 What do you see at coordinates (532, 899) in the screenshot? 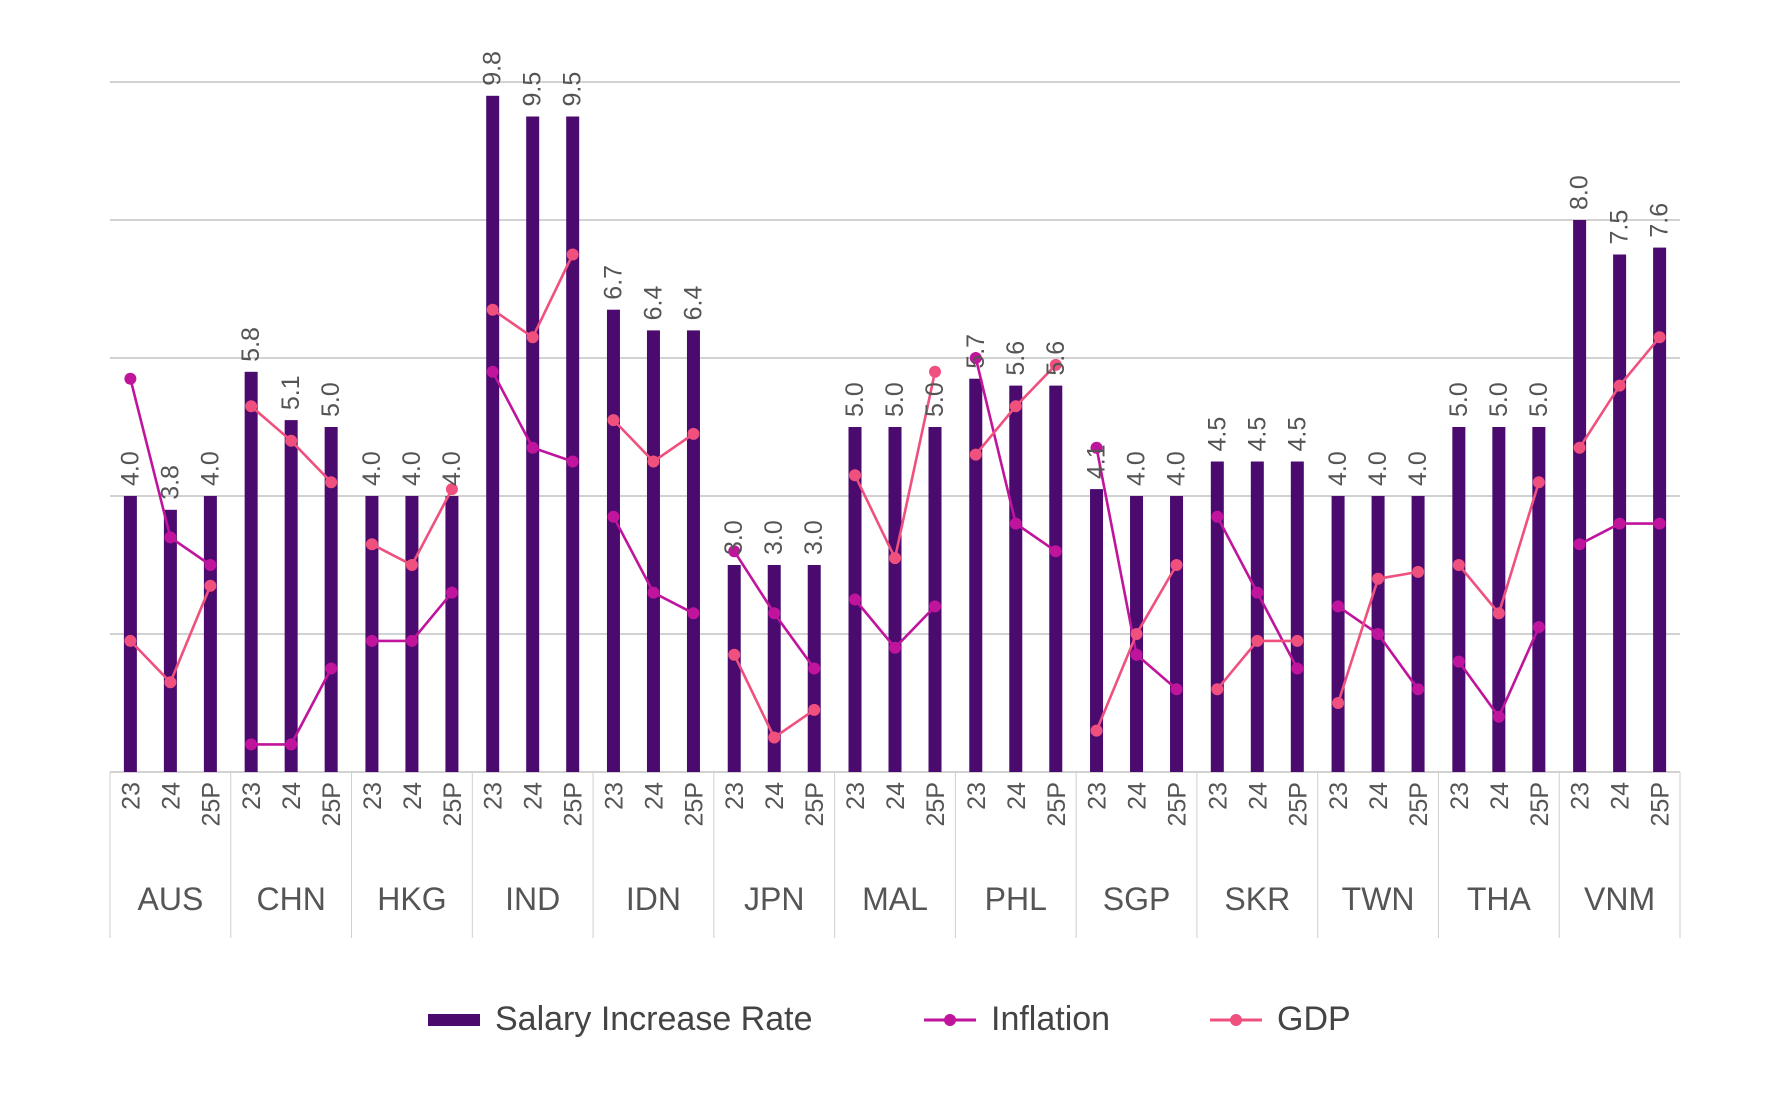
I see `category-label: IND` at bounding box center [532, 899].